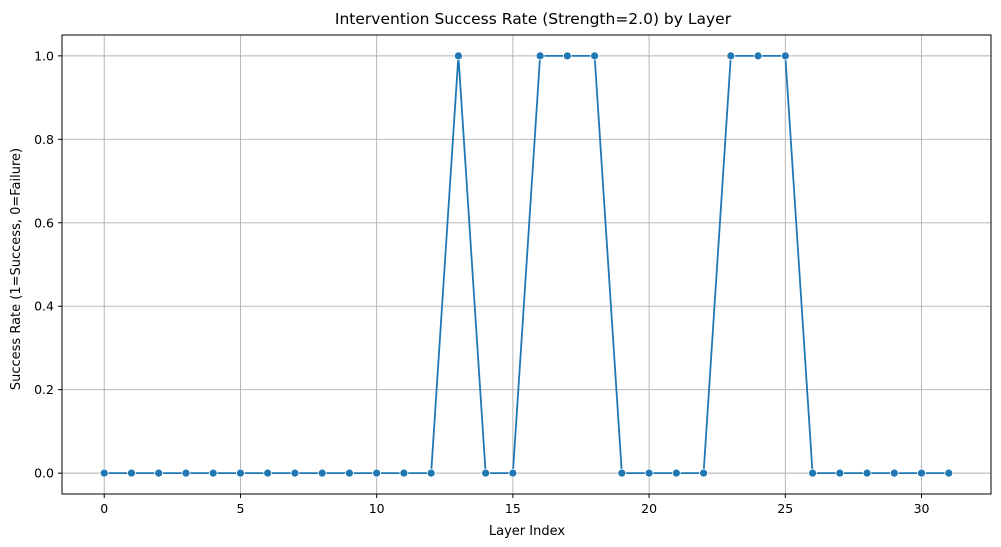 This screenshot has height=547, width=1001. I want to click on y-tick-label: 0.8, so click(44, 139).